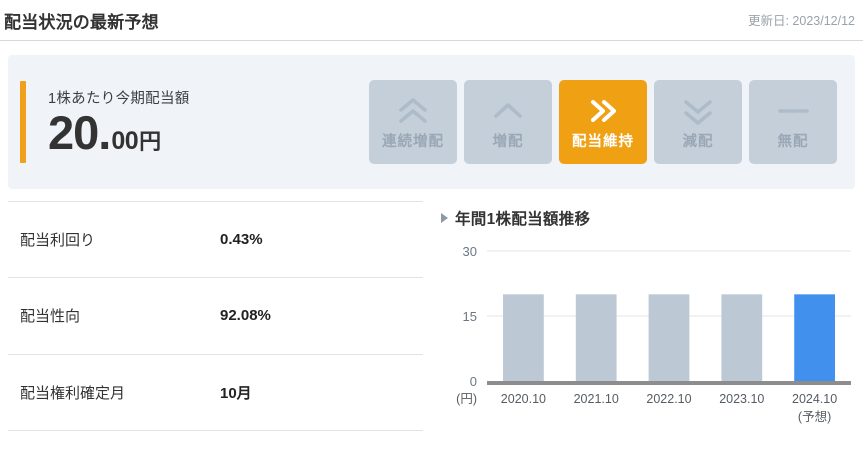 The height and width of the screenshot is (457, 863). I want to click on status-button-zouhai: 増配, so click(508, 122).